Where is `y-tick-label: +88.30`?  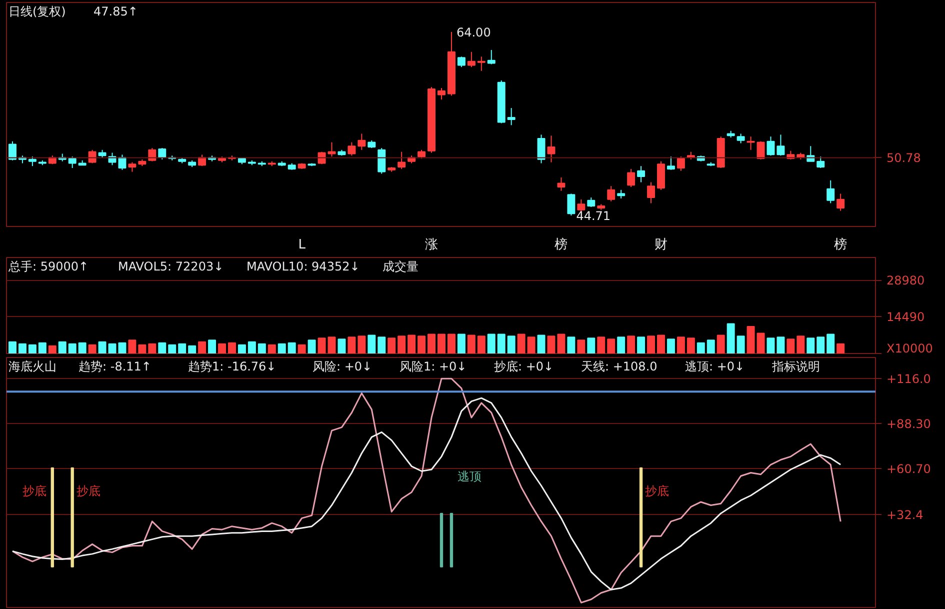 y-tick-label: +88.30 is located at coordinates (908, 424).